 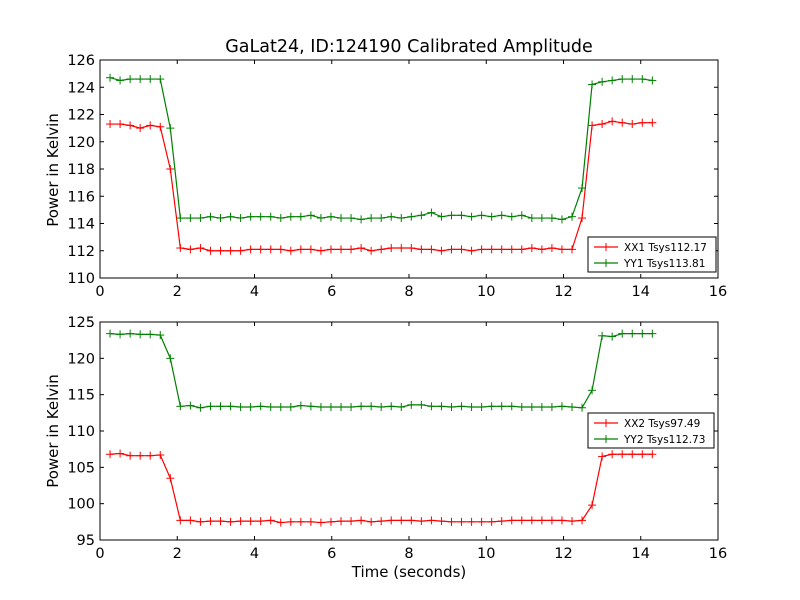 I want to click on top-x-tick-label: 2, so click(x=177, y=292).